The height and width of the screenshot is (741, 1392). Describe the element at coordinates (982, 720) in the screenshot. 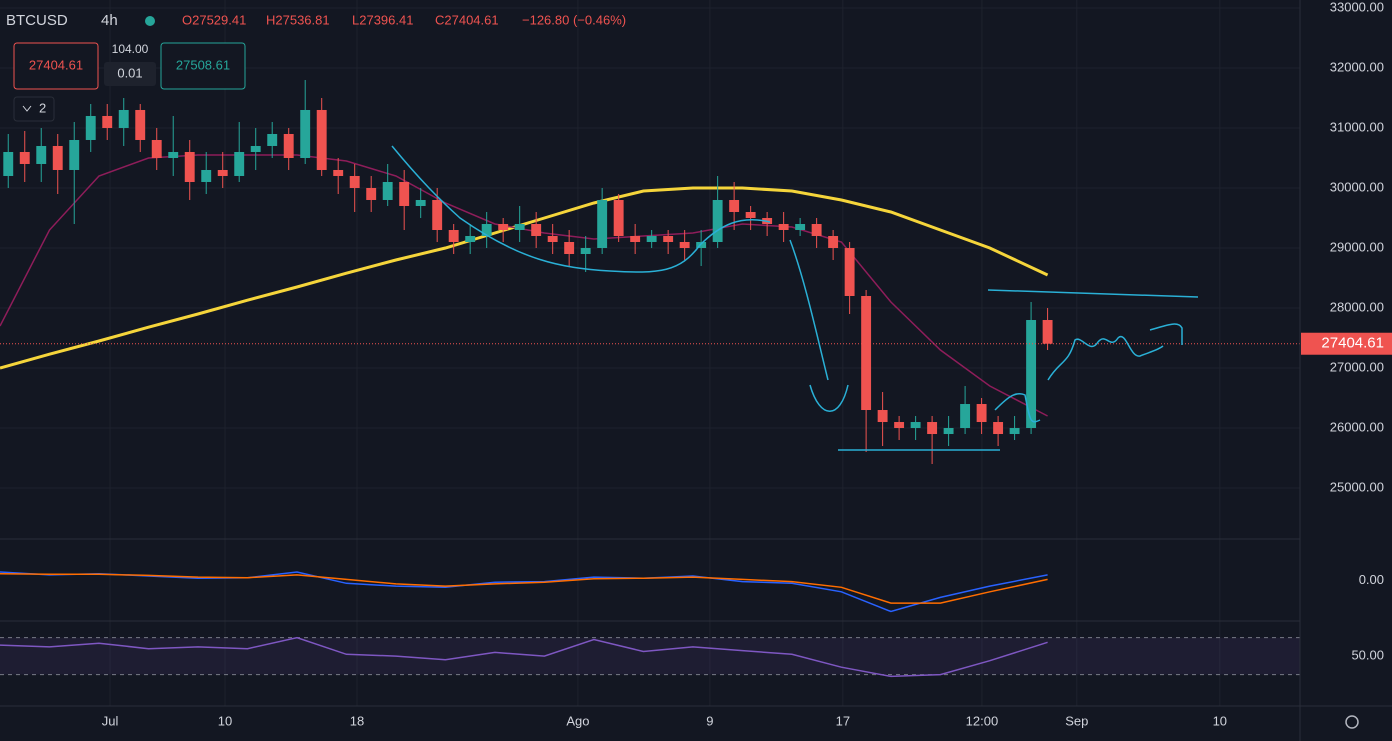

I see `x-tick-label: 12:00` at that location.